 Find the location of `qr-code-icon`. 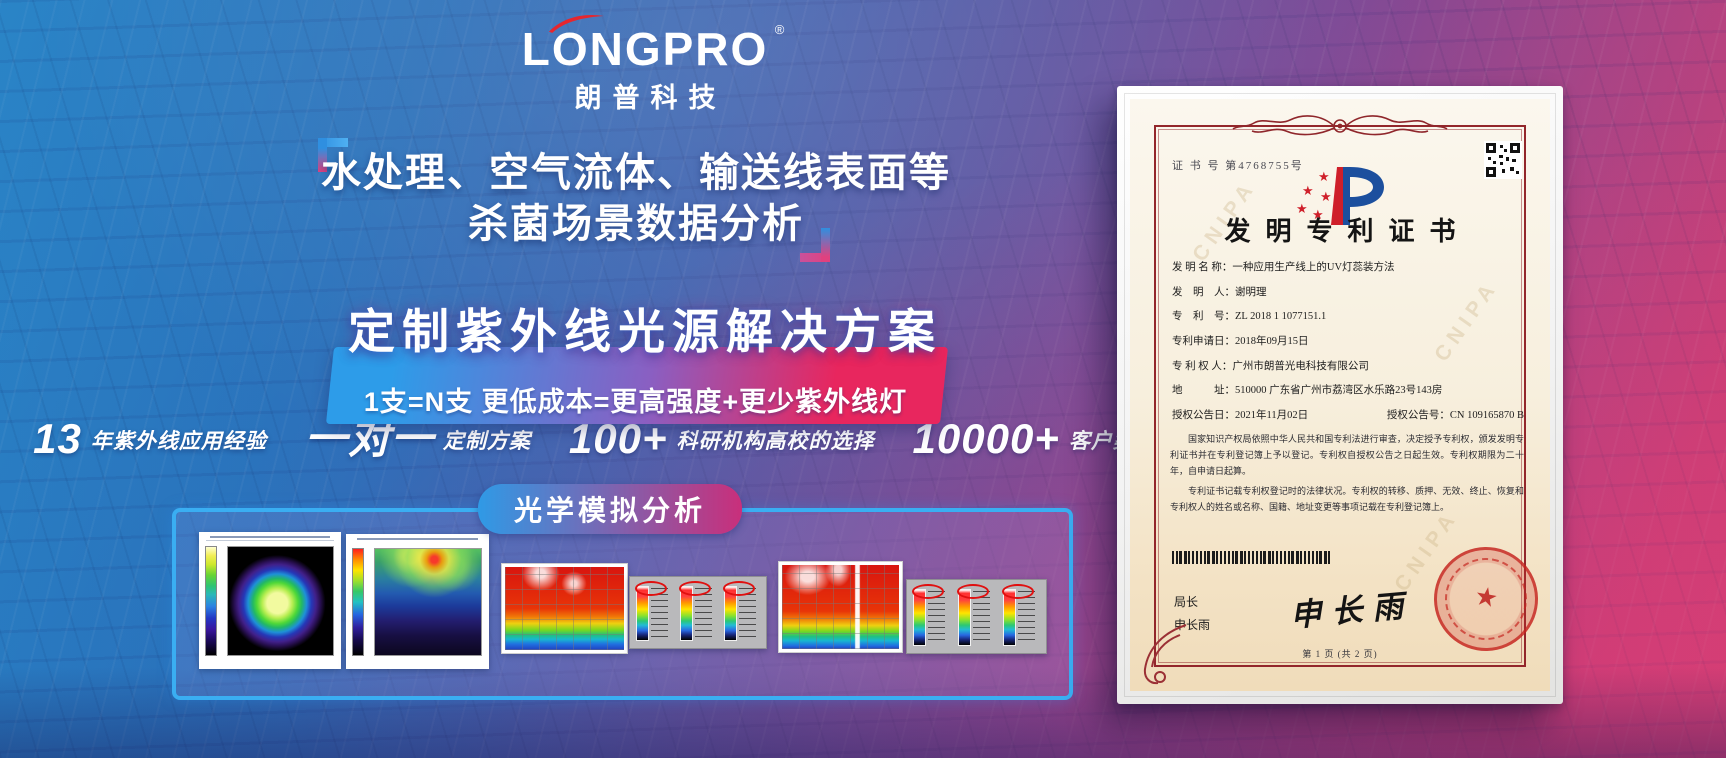

qr-code-icon is located at coordinates (1503, 160).